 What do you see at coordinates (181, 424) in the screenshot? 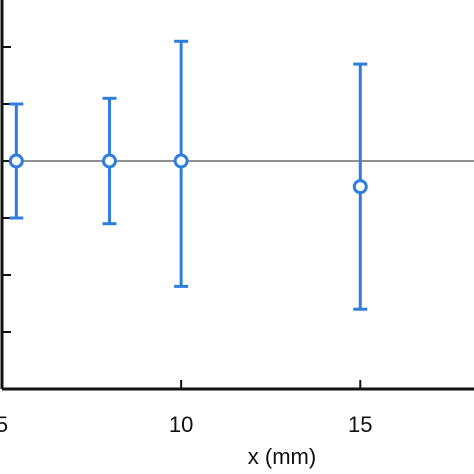
I see `x-tick-label: 10` at bounding box center [181, 424].